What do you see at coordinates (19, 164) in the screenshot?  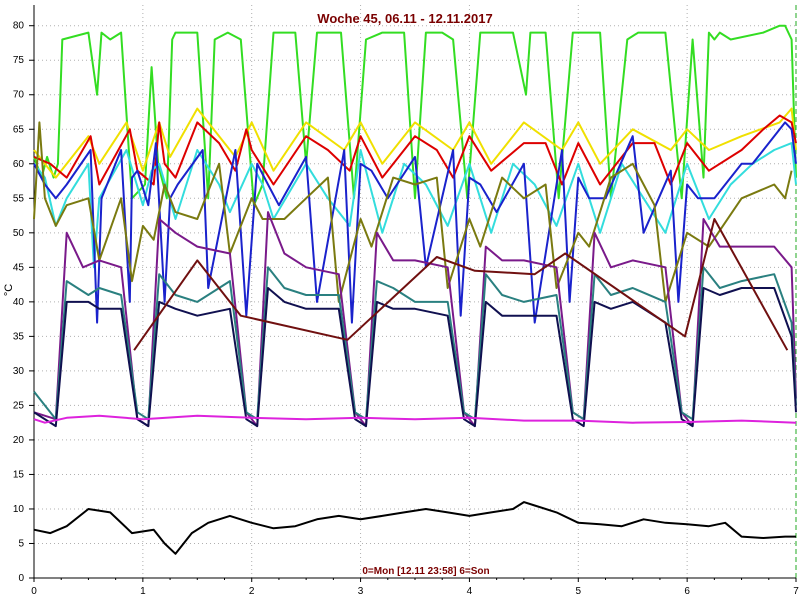 I see `y-tick-label: 60` at bounding box center [19, 164].